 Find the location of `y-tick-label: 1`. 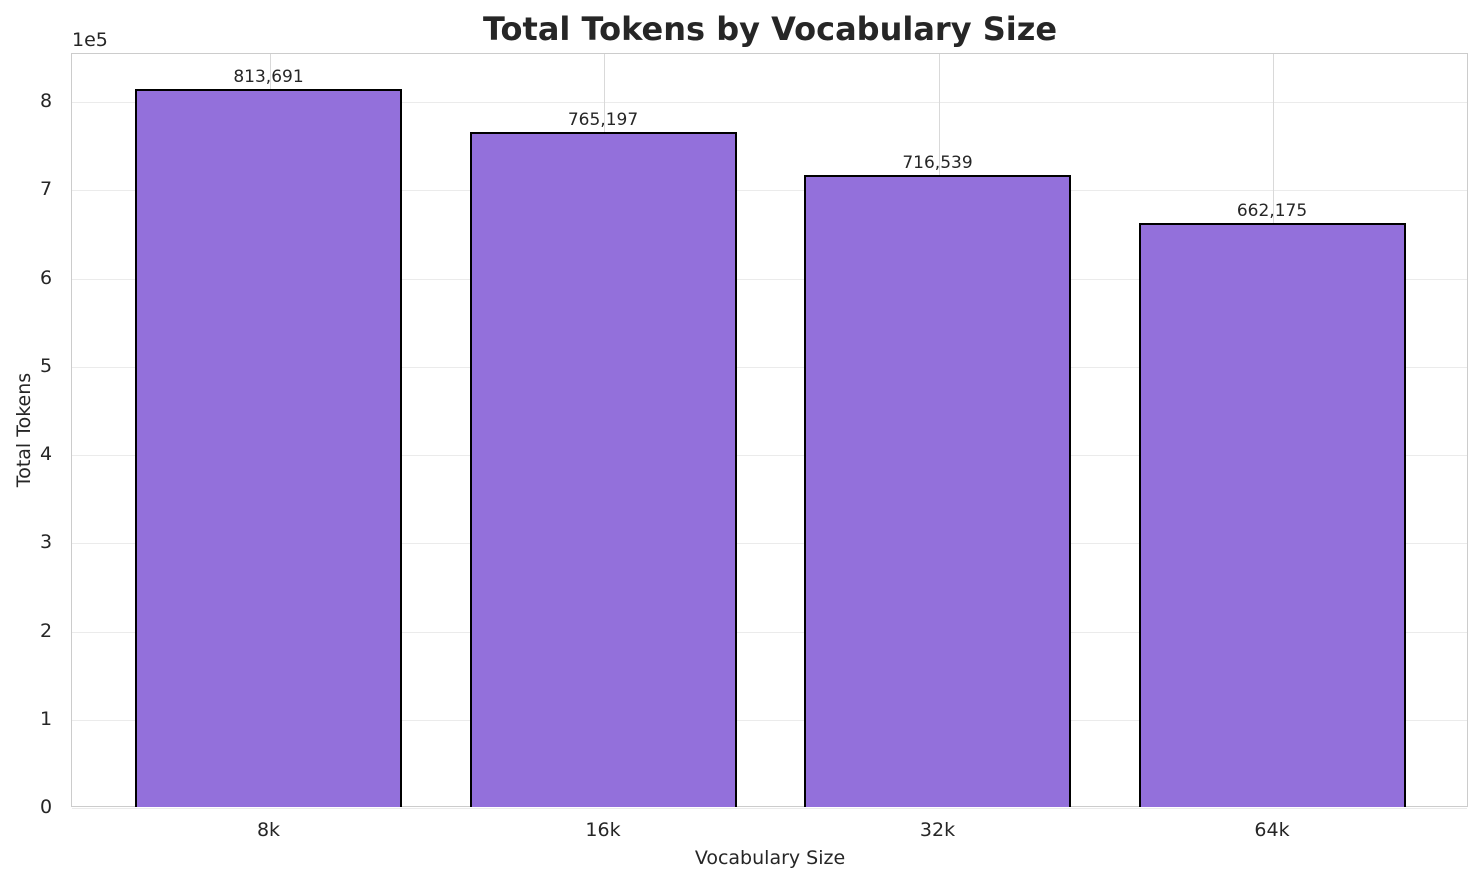

y-tick-label: 1 is located at coordinates (46, 718).